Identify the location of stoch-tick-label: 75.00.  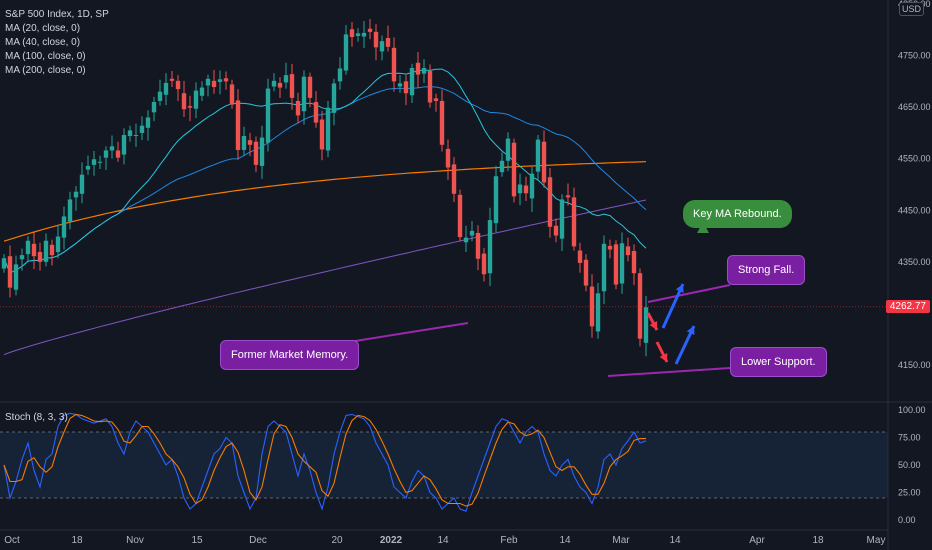
(909, 438).